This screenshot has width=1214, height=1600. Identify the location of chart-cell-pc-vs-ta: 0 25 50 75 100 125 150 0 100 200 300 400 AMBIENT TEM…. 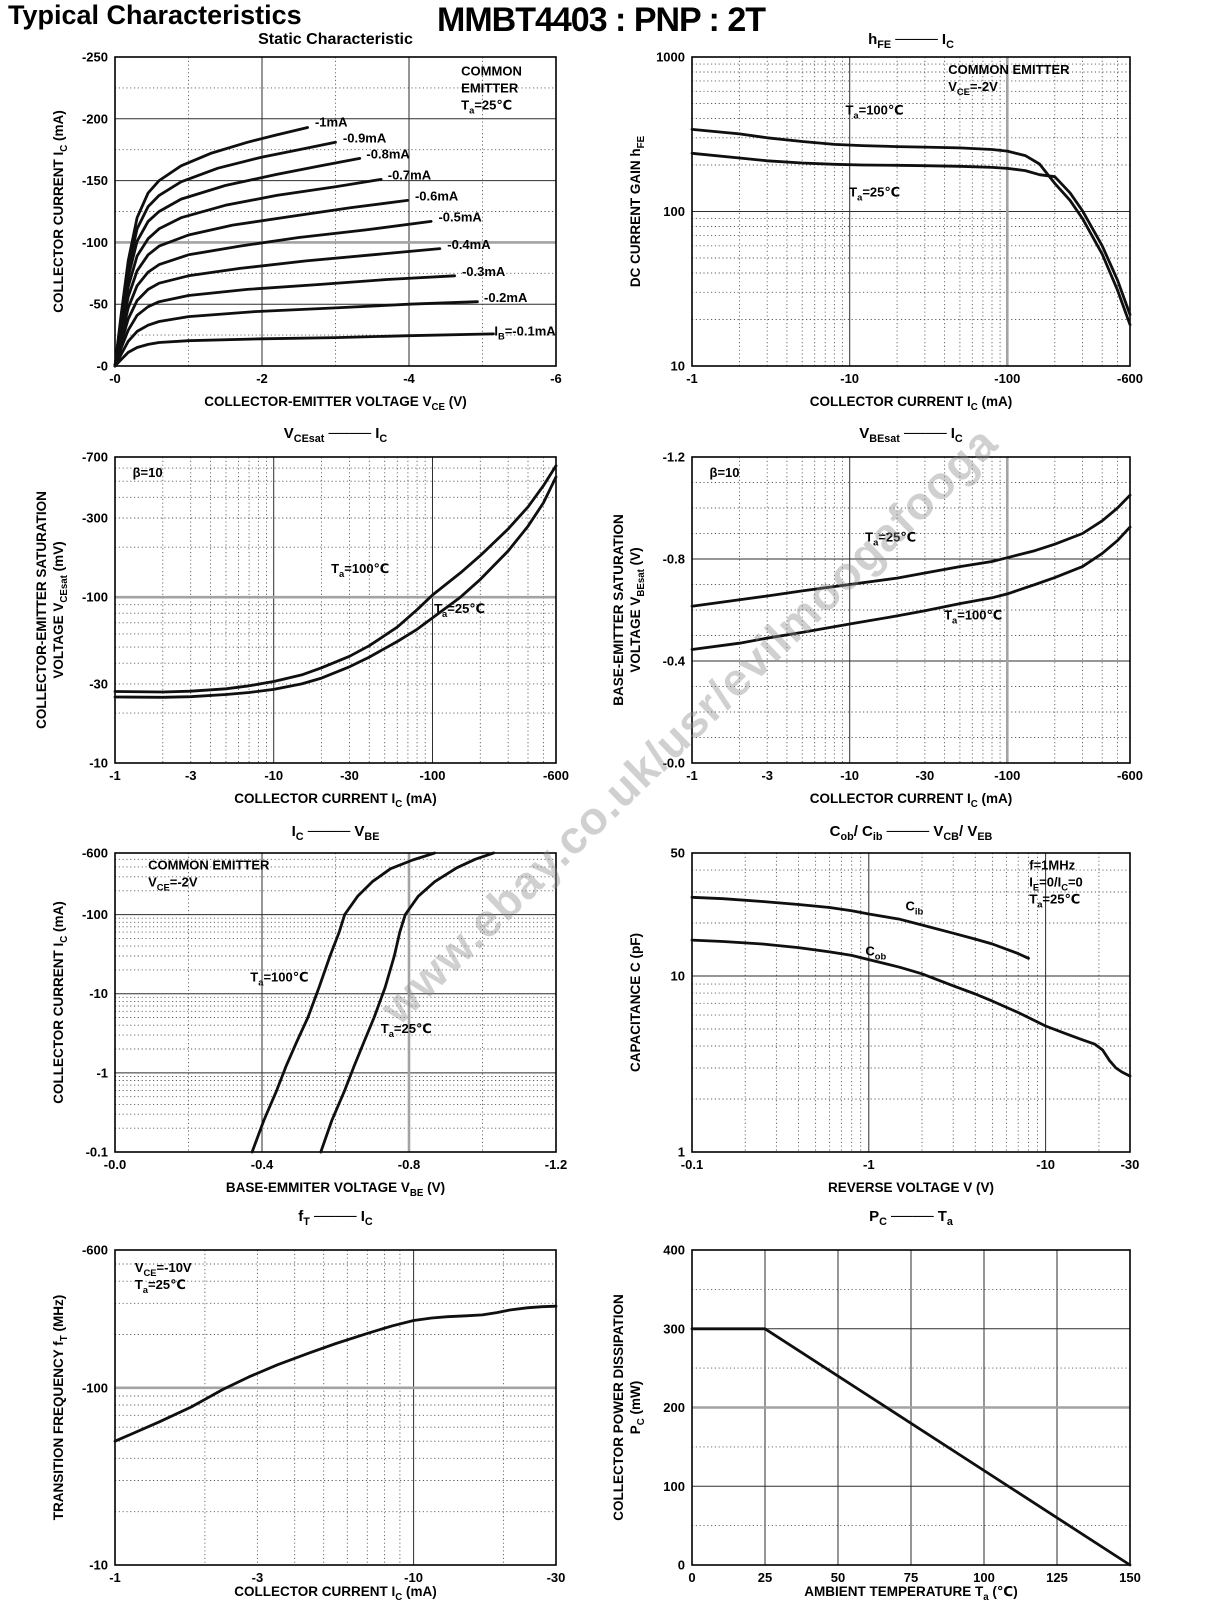
(910, 1400).